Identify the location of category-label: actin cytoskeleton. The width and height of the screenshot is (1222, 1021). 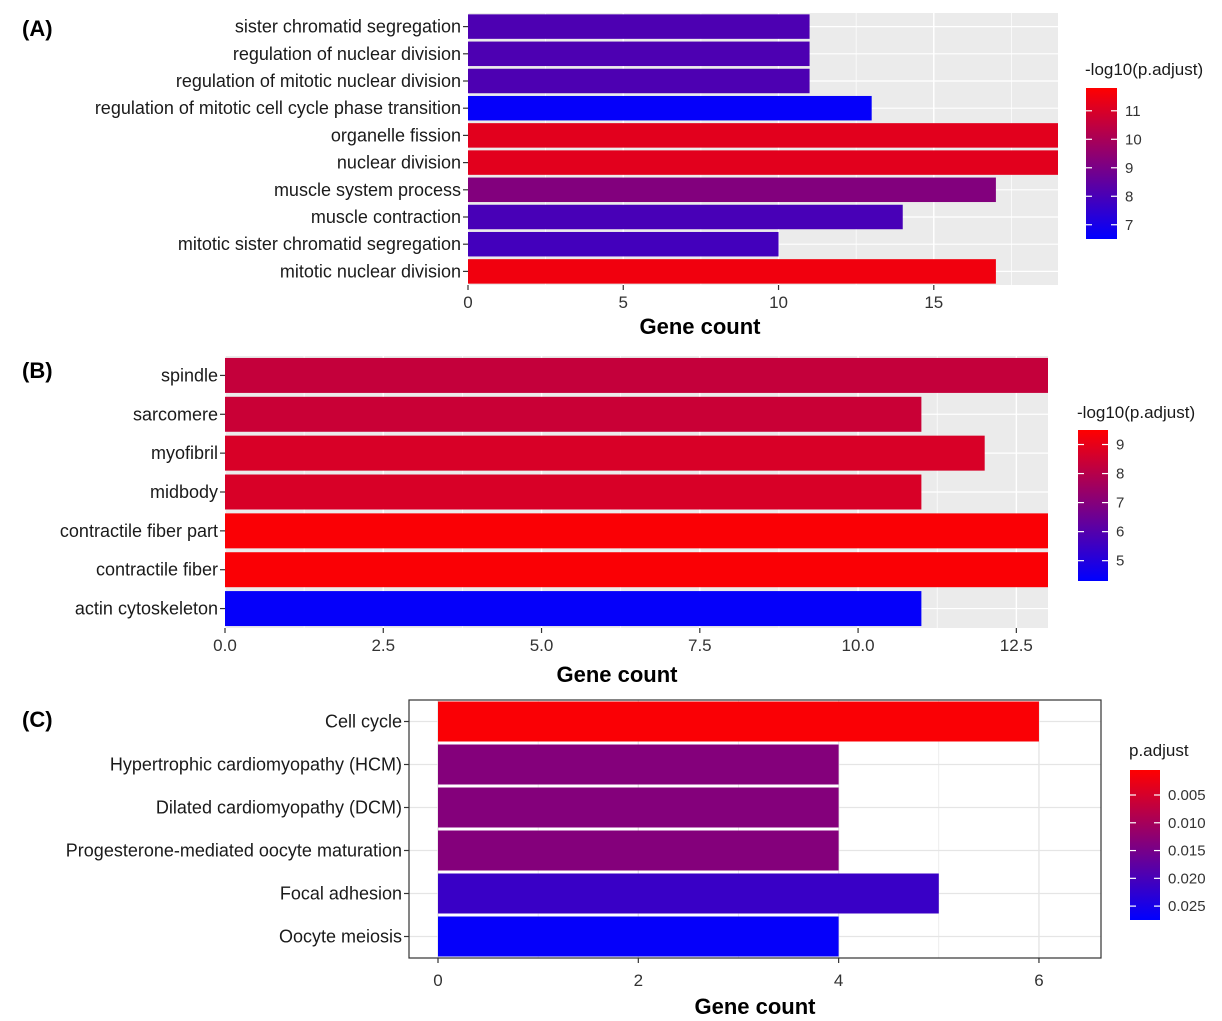
(146, 609).